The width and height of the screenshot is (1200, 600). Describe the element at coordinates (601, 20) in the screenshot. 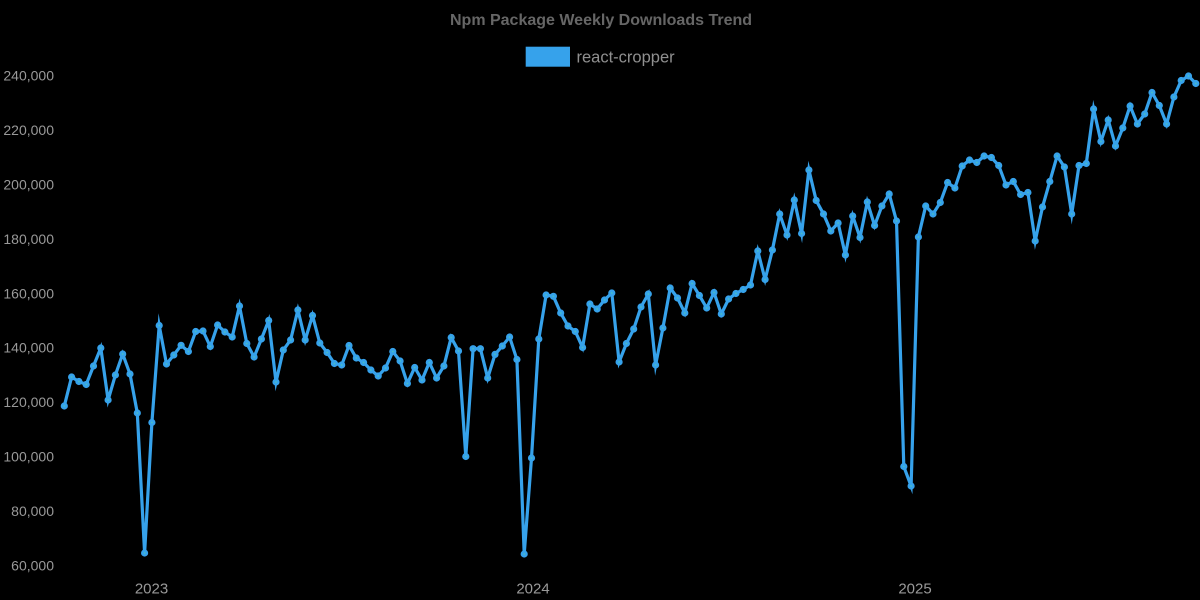

I see `svg-text:Npm Package Weekly Downloads T: Npm Package Weekly Downloads Trend` at that location.